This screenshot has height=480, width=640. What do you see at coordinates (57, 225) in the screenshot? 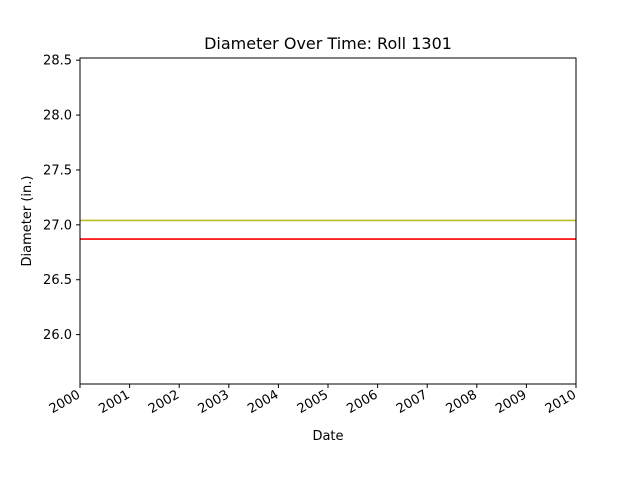
I see `y-tick-label-27.0: 27.0` at bounding box center [57, 225].